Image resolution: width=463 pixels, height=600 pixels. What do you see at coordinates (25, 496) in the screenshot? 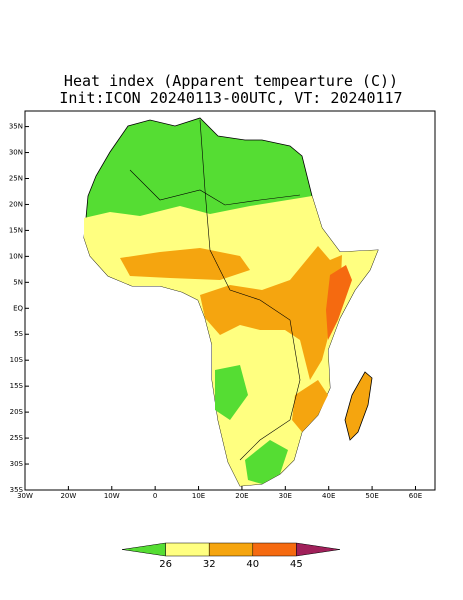
I see `x-tick-label: 30W` at bounding box center [25, 496].